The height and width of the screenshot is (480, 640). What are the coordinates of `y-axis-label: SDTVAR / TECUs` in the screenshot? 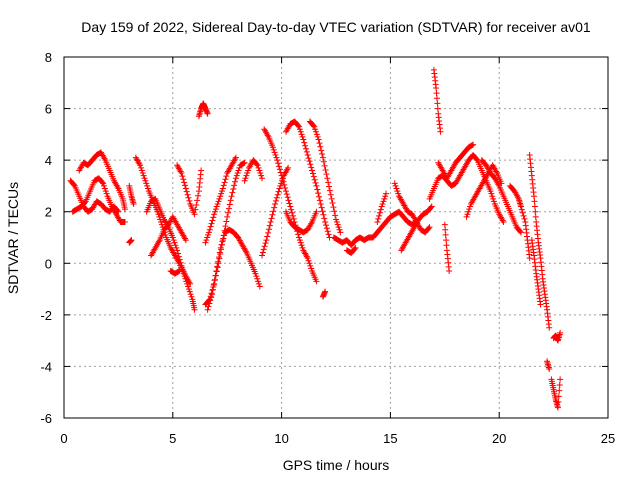 It's located at (13, 238).